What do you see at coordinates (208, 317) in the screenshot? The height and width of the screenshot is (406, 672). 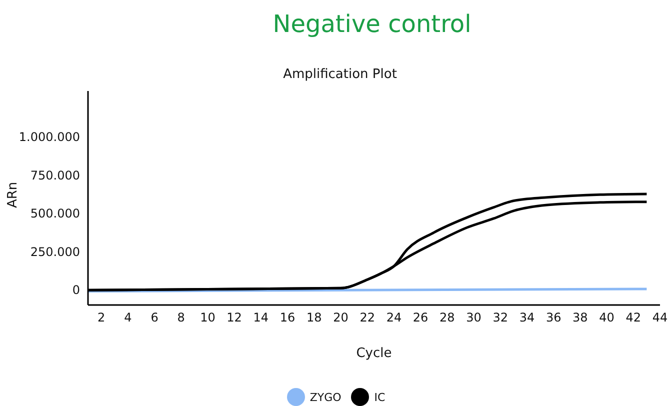 I see `x-tick-label: 10` at bounding box center [208, 317].